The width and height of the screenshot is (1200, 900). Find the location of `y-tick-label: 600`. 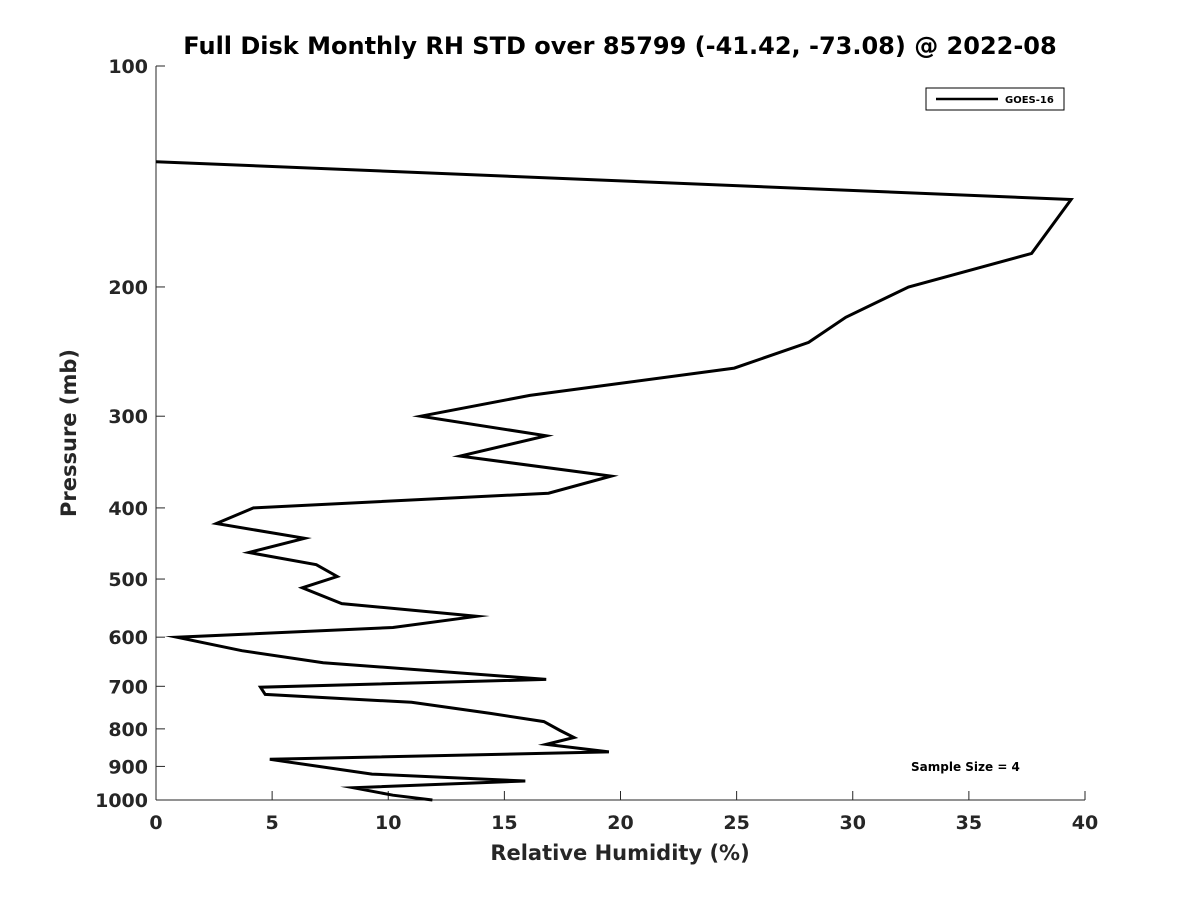

y-tick-label: 600 is located at coordinates (128, 638).